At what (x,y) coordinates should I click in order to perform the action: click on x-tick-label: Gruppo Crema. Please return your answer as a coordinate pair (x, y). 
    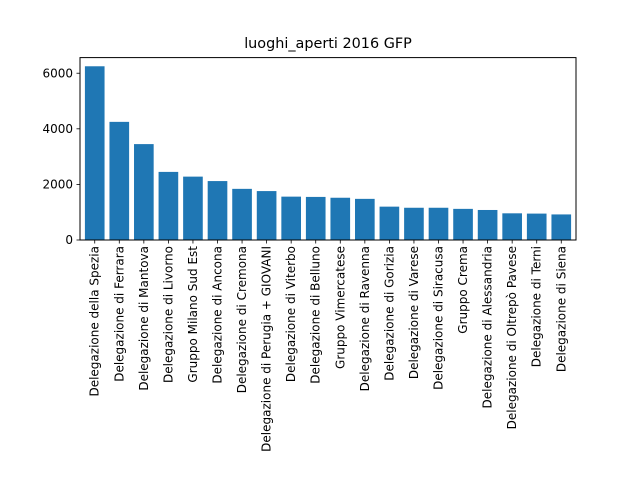
    Looking at the image, I should click on (463, 290).